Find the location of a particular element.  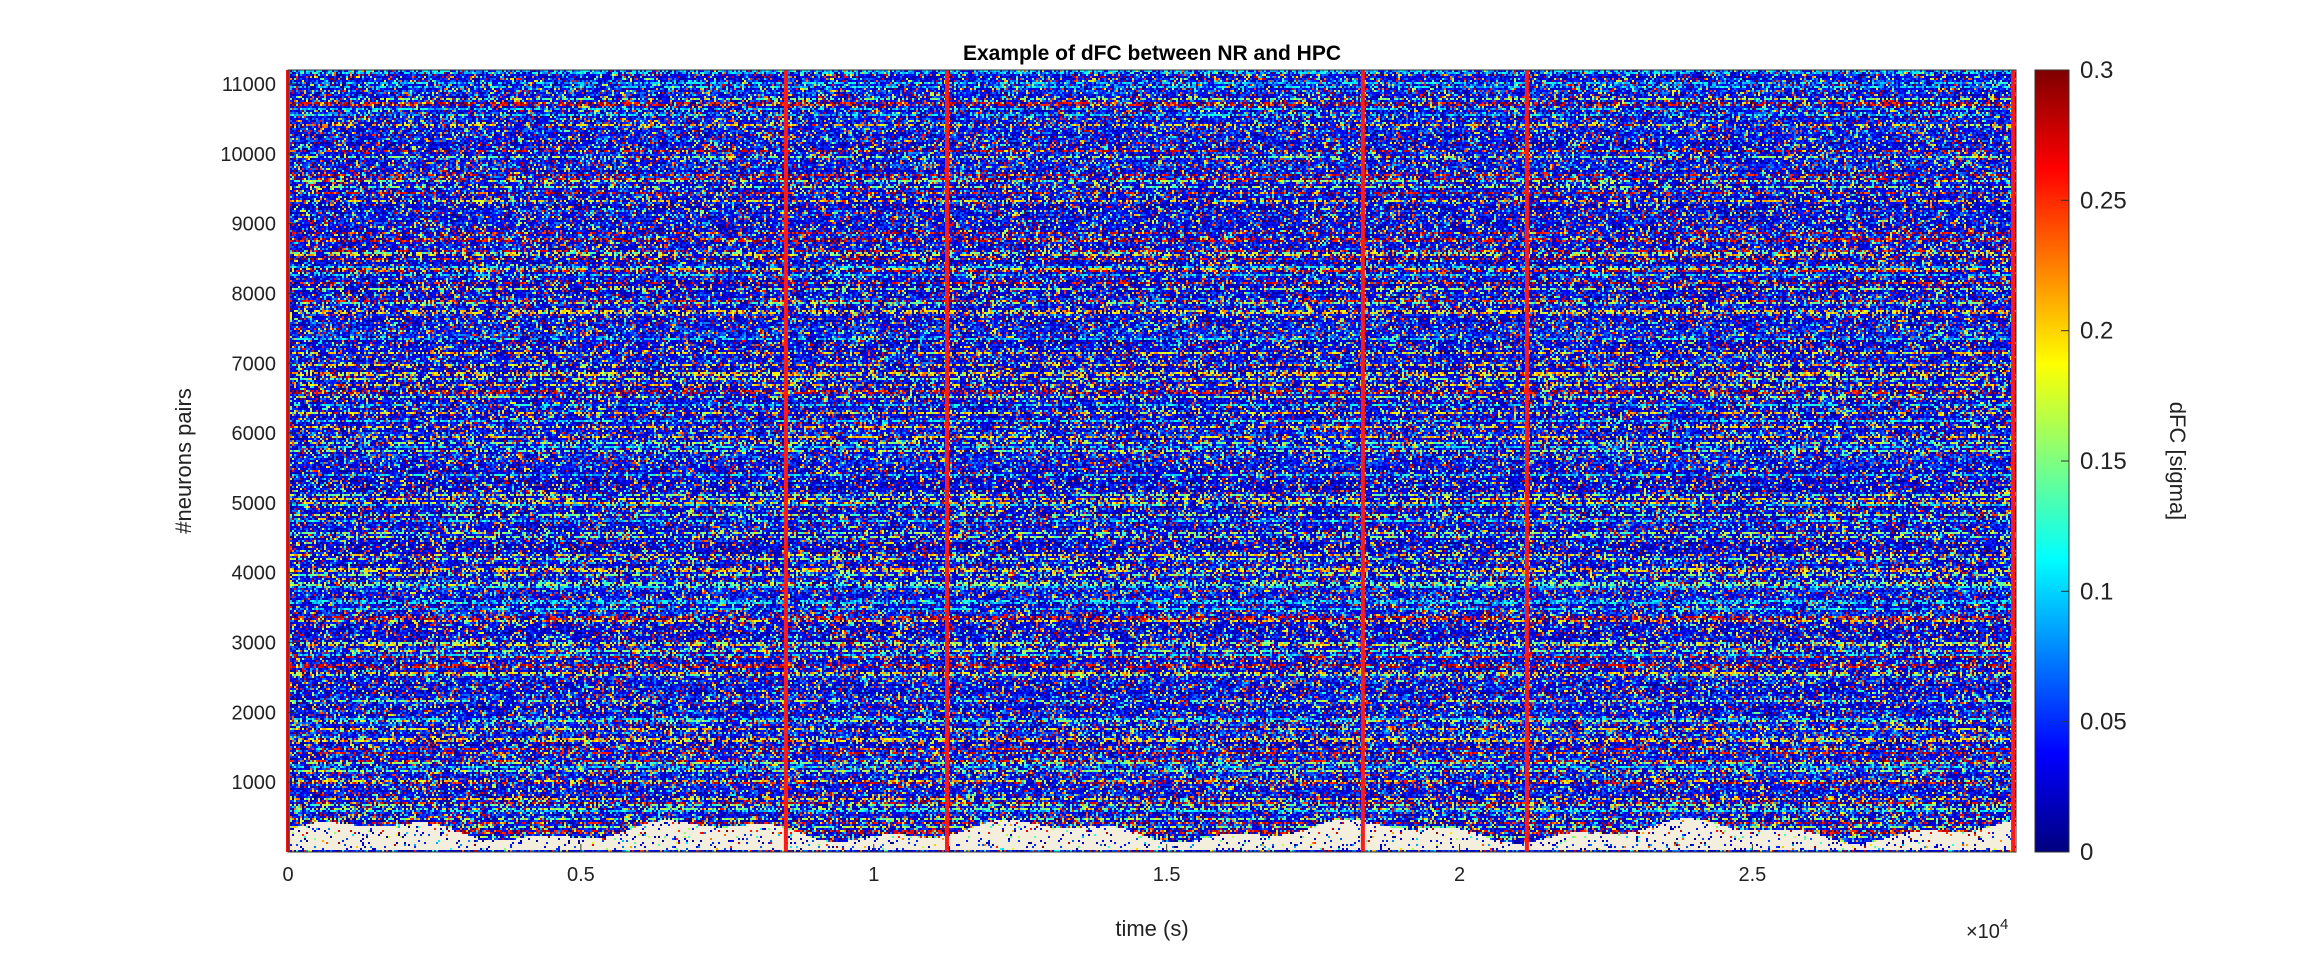

y-tick-label: 2000 is located at coordinates (254, 713).